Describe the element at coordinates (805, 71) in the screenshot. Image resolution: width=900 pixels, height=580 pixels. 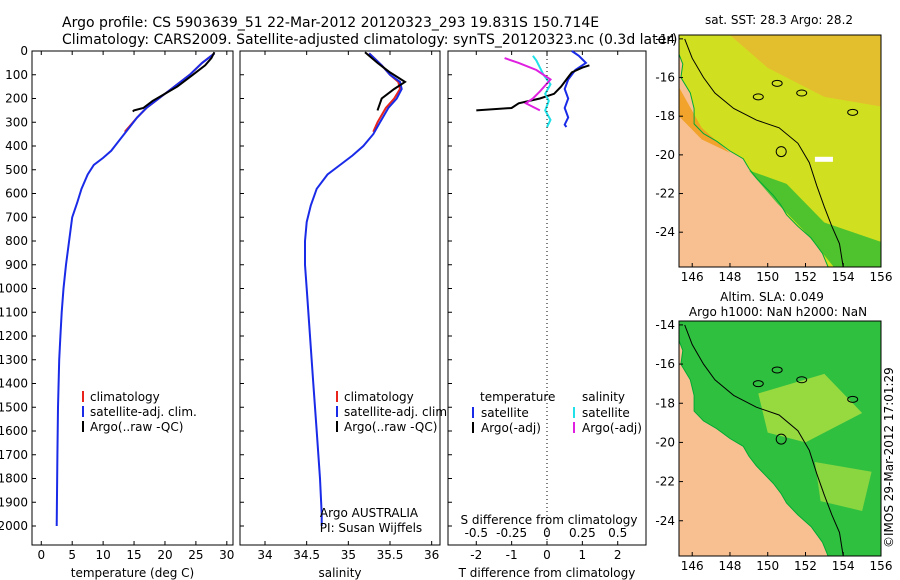
I see `warm-water-patch` at that location.